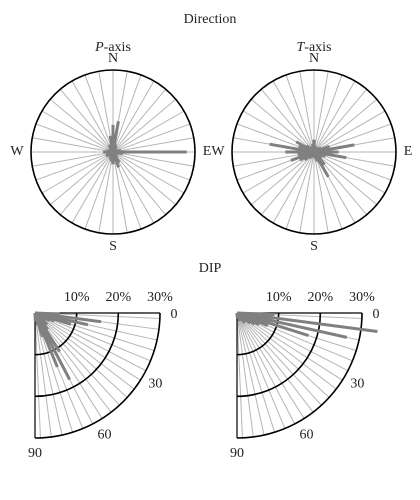 This screenshot has width=420, height=500. What do you see at coordinates (210, 19) in the screenshot?
I see `section-title: Direction` at bounding box center [210, 19].